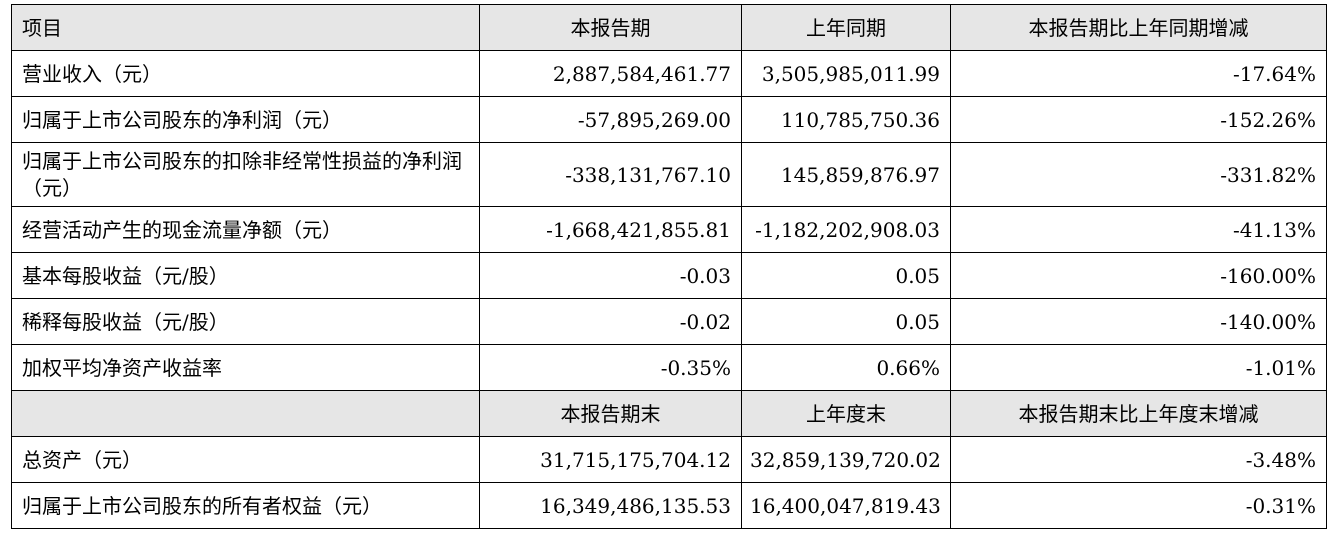 This screenshot has height=533, width=1337. What do you see at coordinates (846, 367) in the screenshot?
I see `prior-value: 0.66%` at bounding box center [846, 367].